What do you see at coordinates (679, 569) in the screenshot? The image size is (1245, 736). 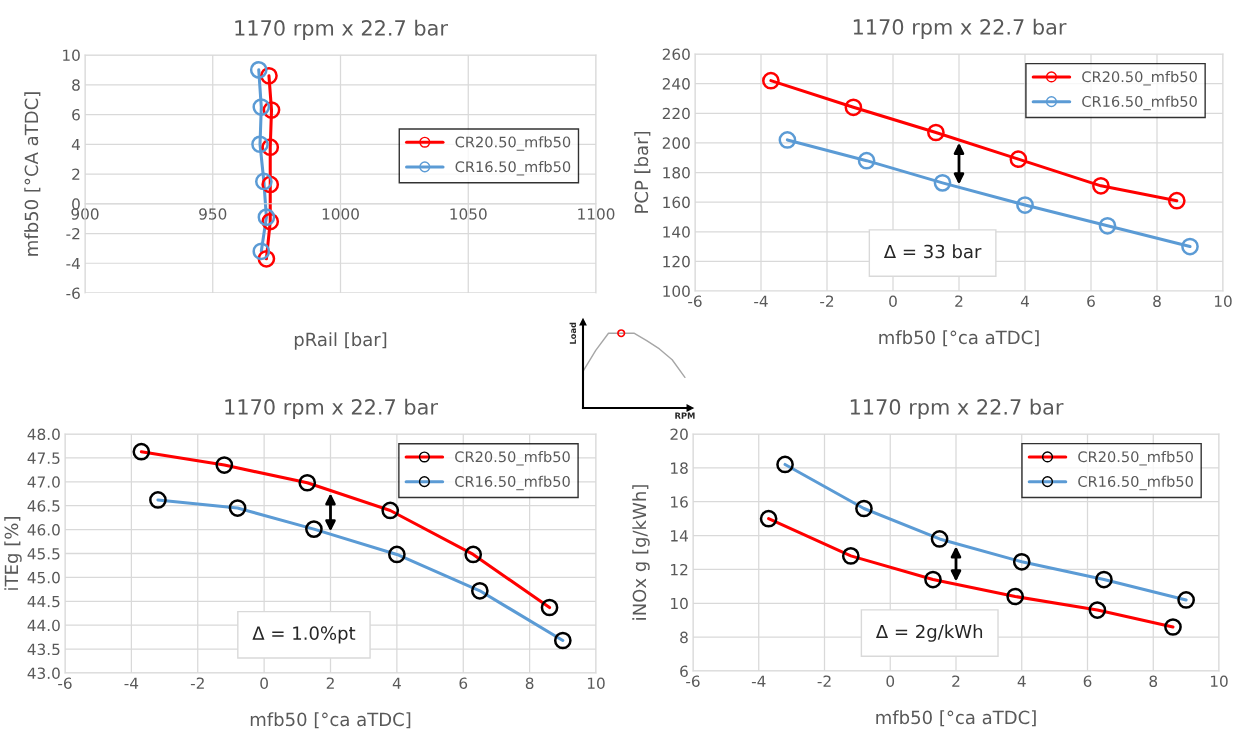 I see `y-tick-label: 12` at bounding box center [679, 569].